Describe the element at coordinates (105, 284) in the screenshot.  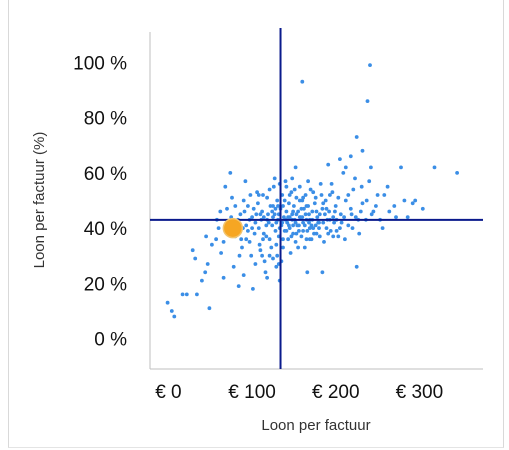
I see `y-tick-label: 20 %` at that location.